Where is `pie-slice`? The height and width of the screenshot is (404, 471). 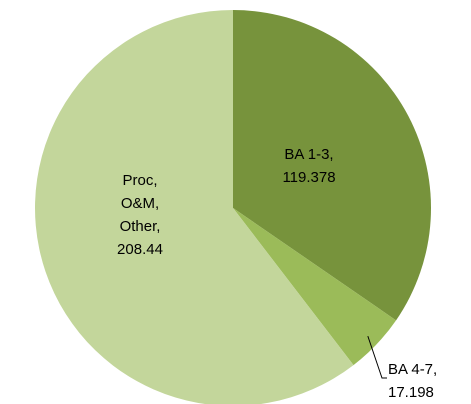
pie-slice is located at coordinates (315, 287).